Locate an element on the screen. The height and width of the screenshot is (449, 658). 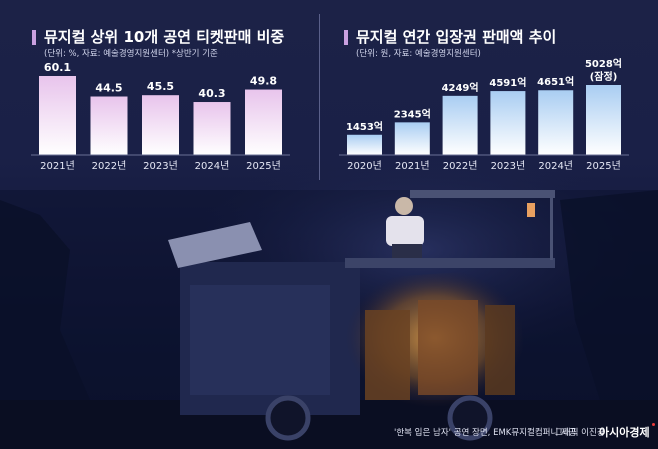
value-label: 60.1 is located at coordinates (57, 67).